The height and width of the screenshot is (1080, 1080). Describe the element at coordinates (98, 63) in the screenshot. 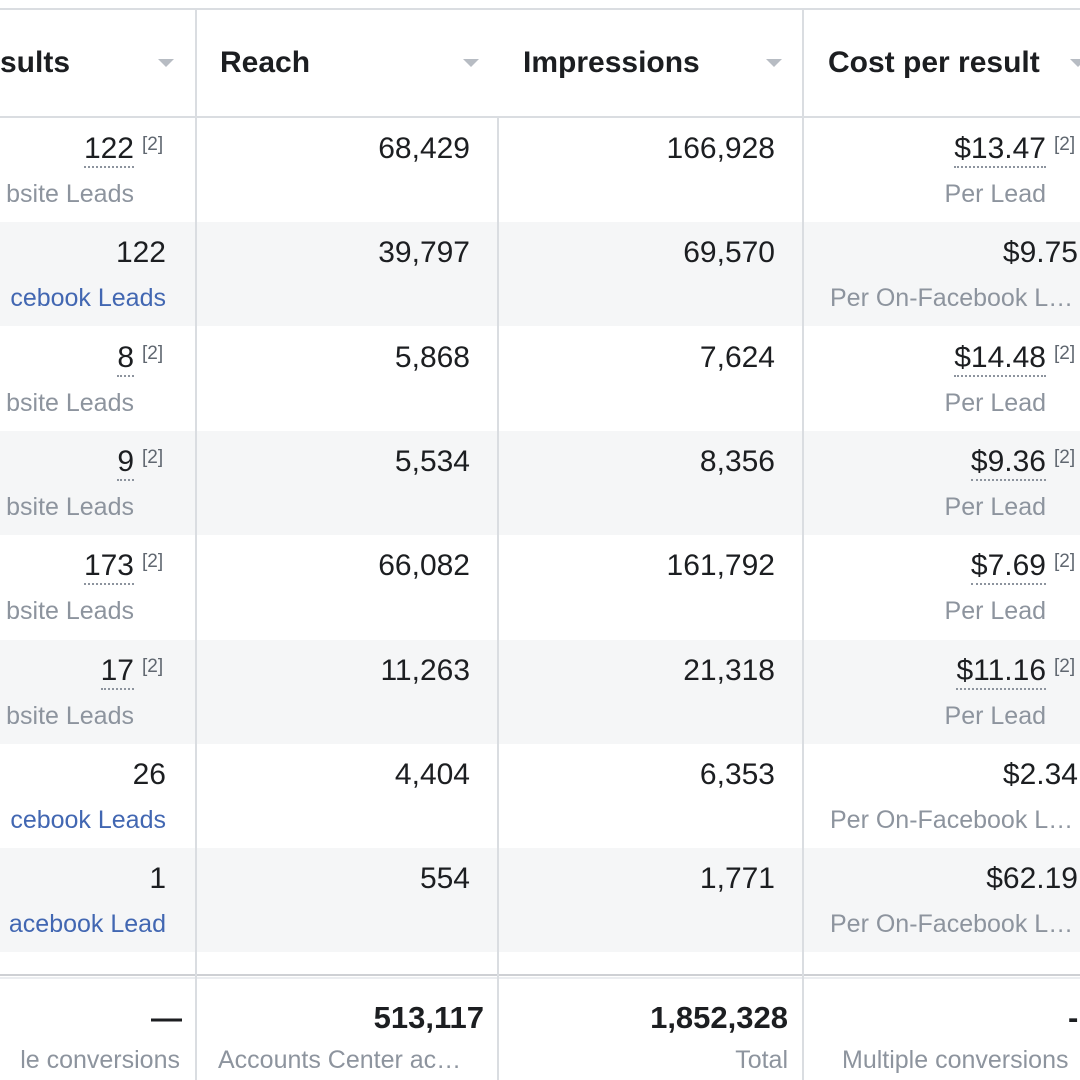

I see `column-header-results: sults` at that location.